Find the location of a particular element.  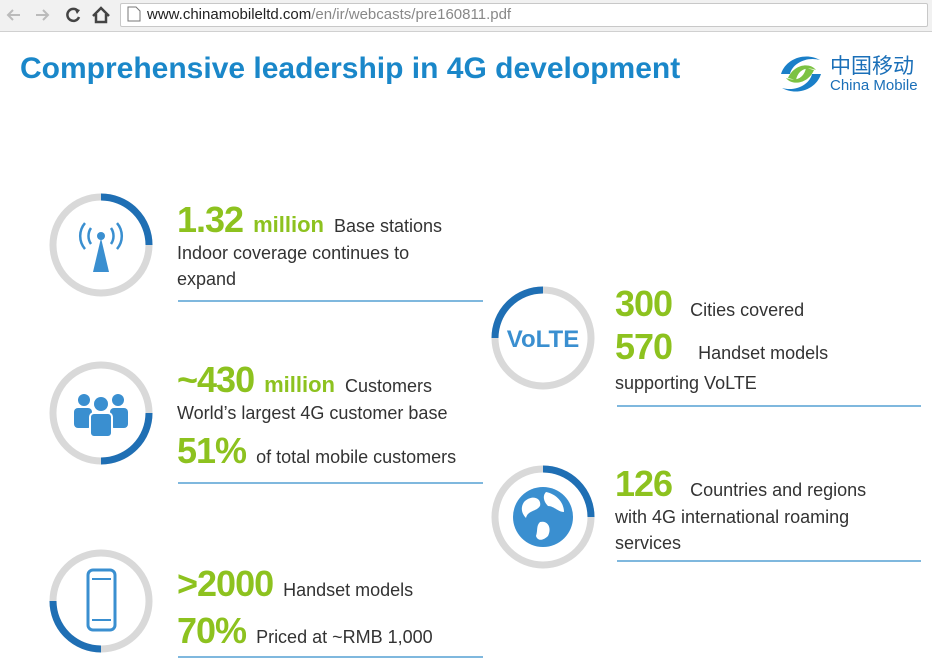

label-2: Priced at ~RMB 1,000 is located at coordinates (344, 637).